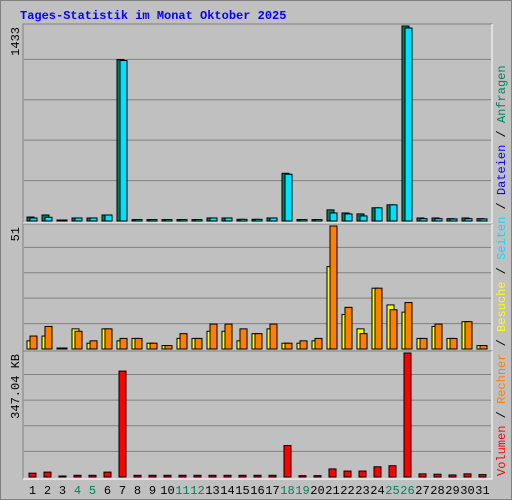 The height and width of the screenshot is (500, 512). Describe the element at coordinates (392, 491) in the screenshot. I see `x-tick-label: 25` at that location.